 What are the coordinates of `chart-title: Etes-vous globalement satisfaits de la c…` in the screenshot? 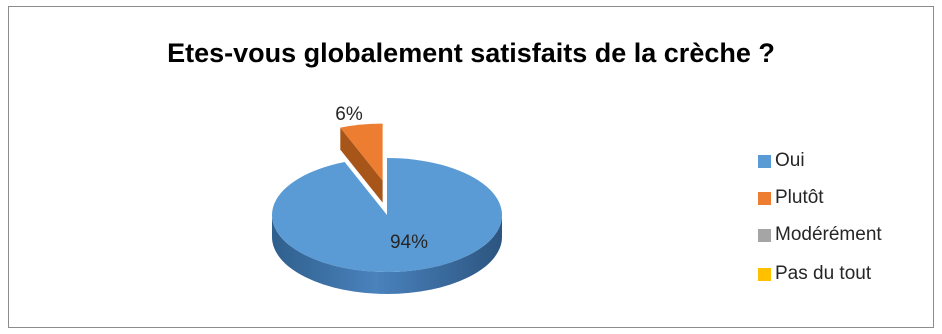 It's located at (471, 53).